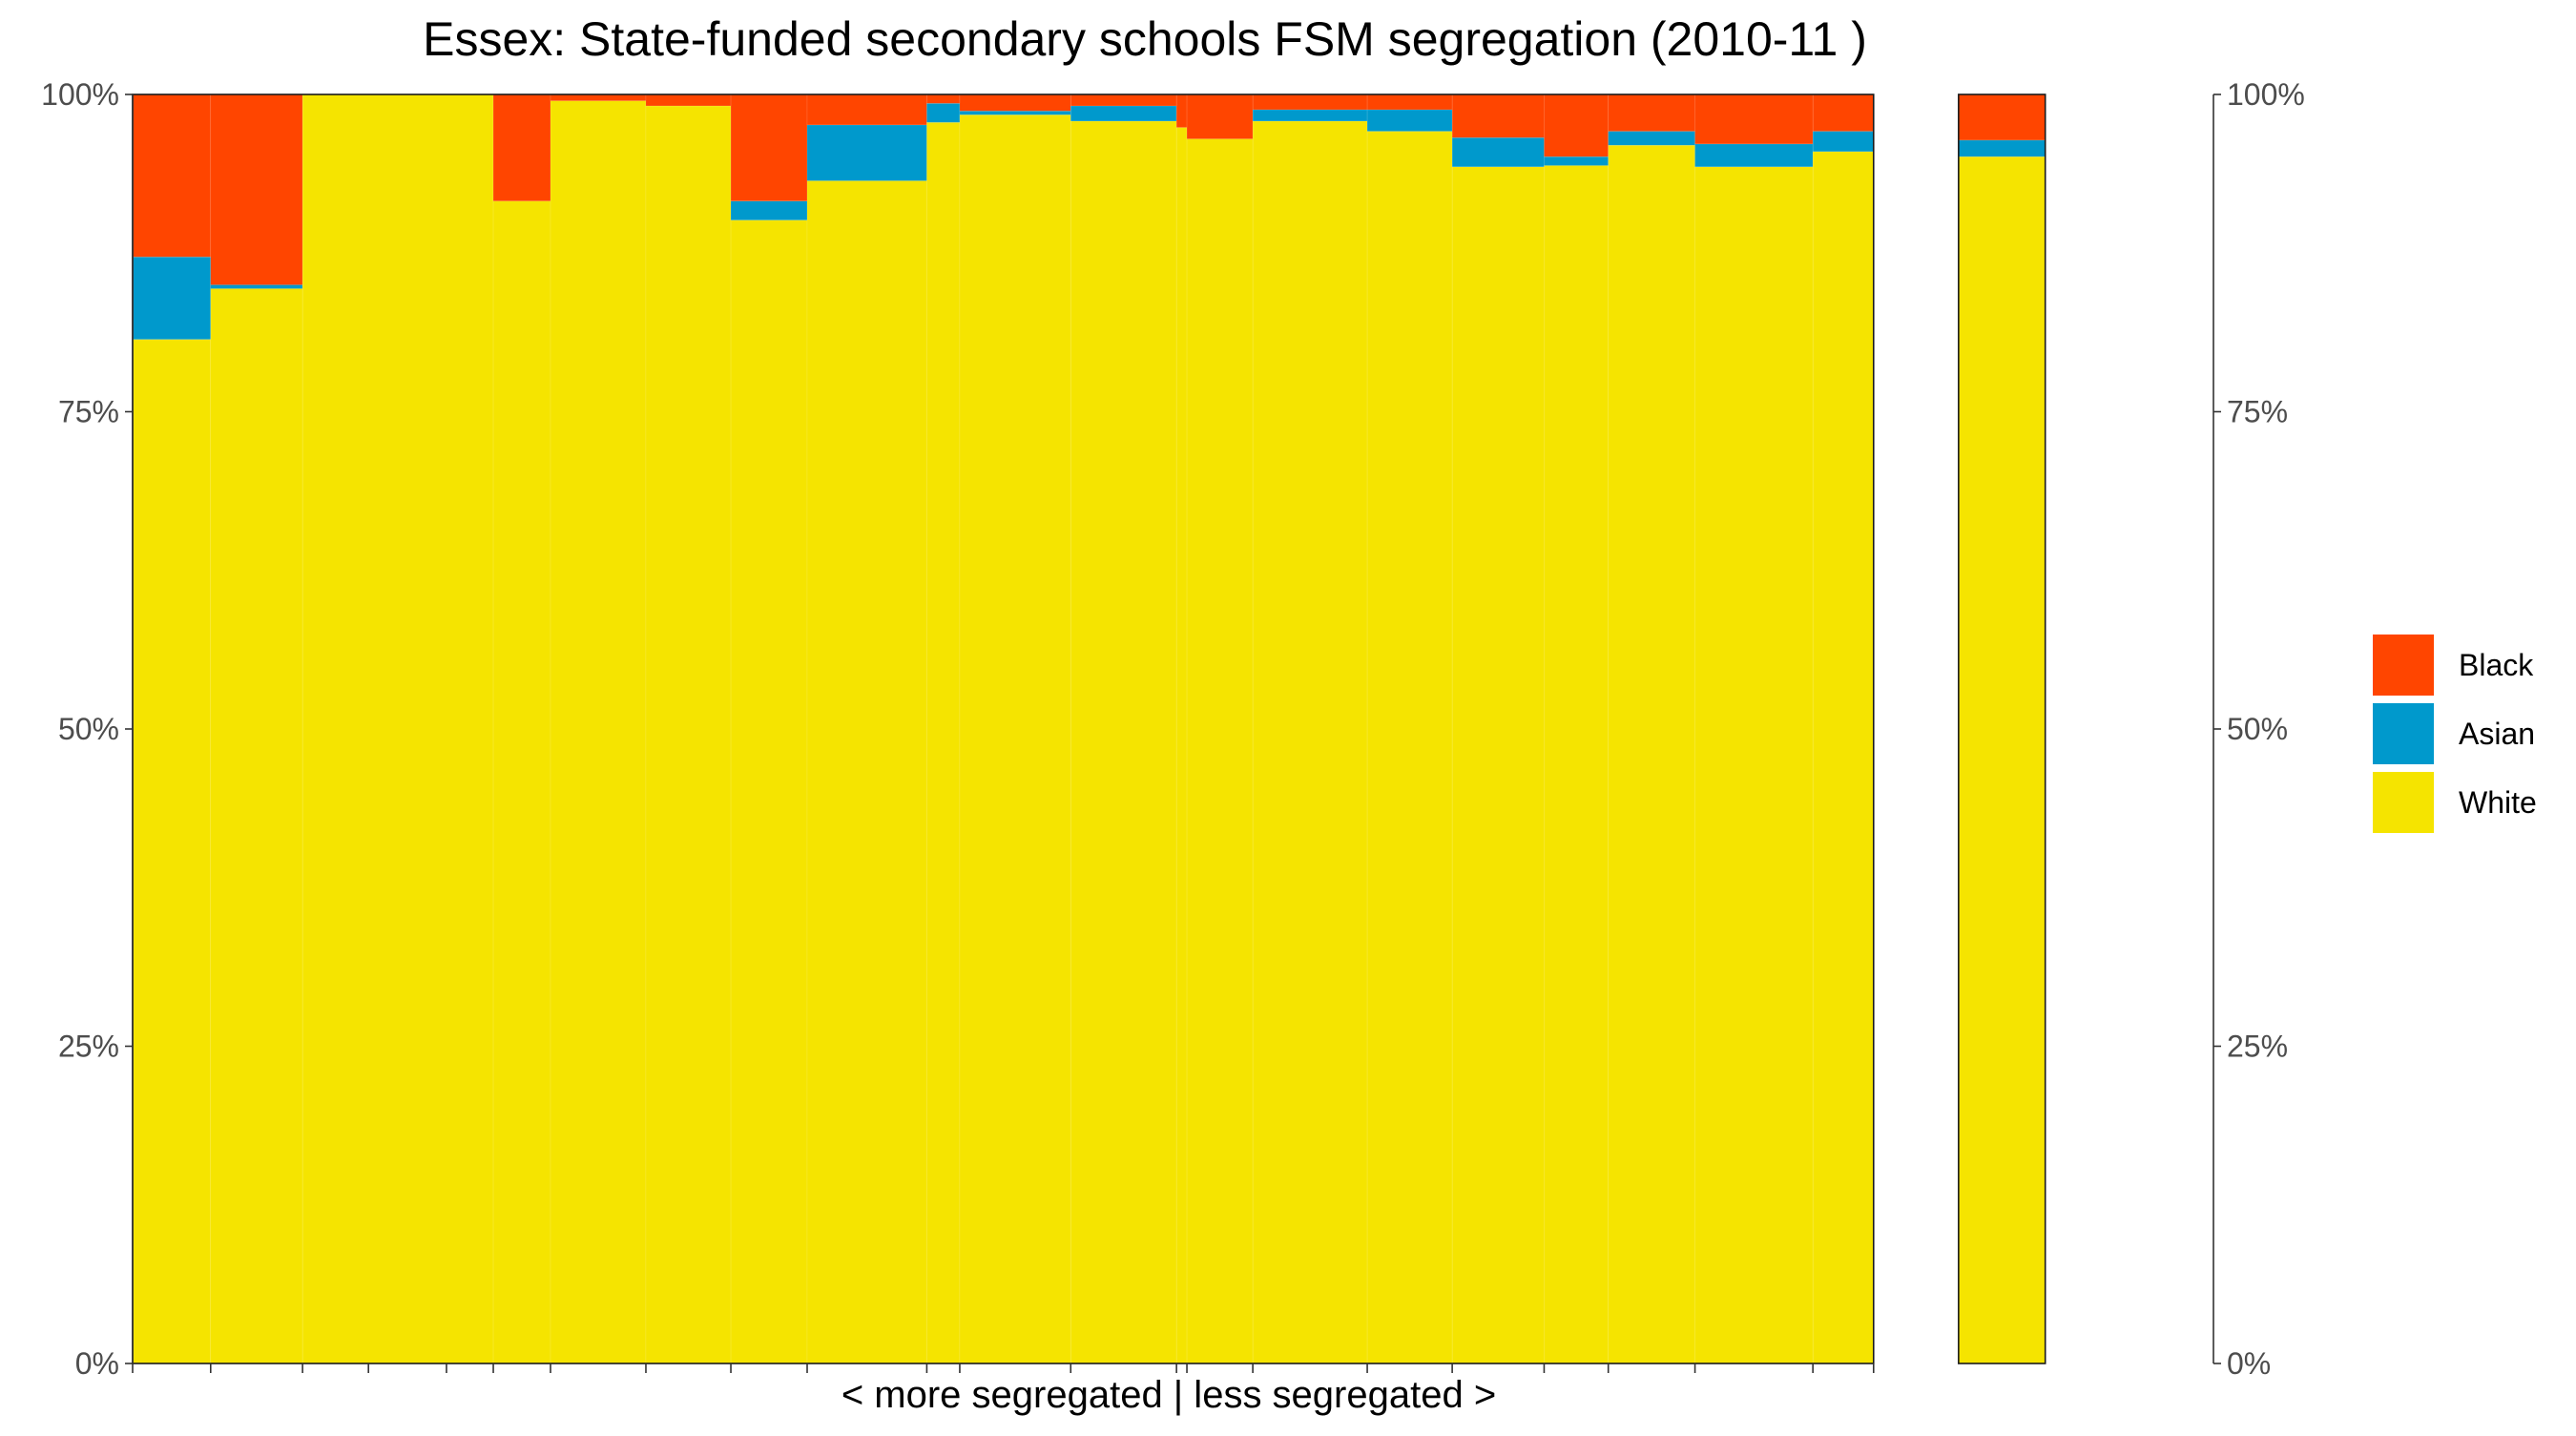  I want to click on y-tick-label-right: 100%, so click(2266, 94).